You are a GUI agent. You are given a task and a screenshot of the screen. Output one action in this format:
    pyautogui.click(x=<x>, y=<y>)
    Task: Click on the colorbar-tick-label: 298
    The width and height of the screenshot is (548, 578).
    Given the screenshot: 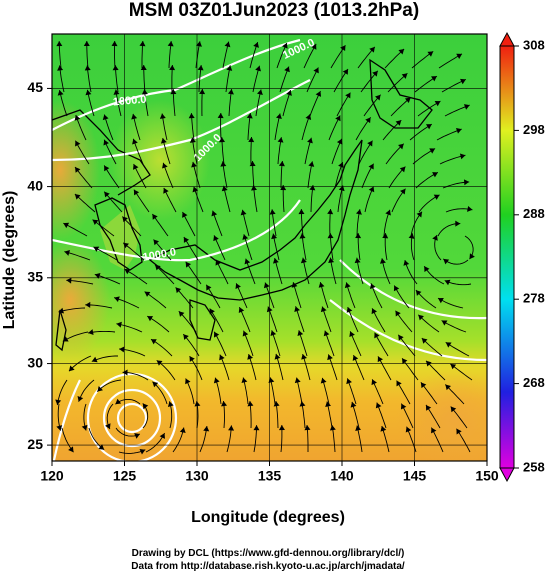 What is the action you would take?
    pyautogui.click(x=534, y=129)
    